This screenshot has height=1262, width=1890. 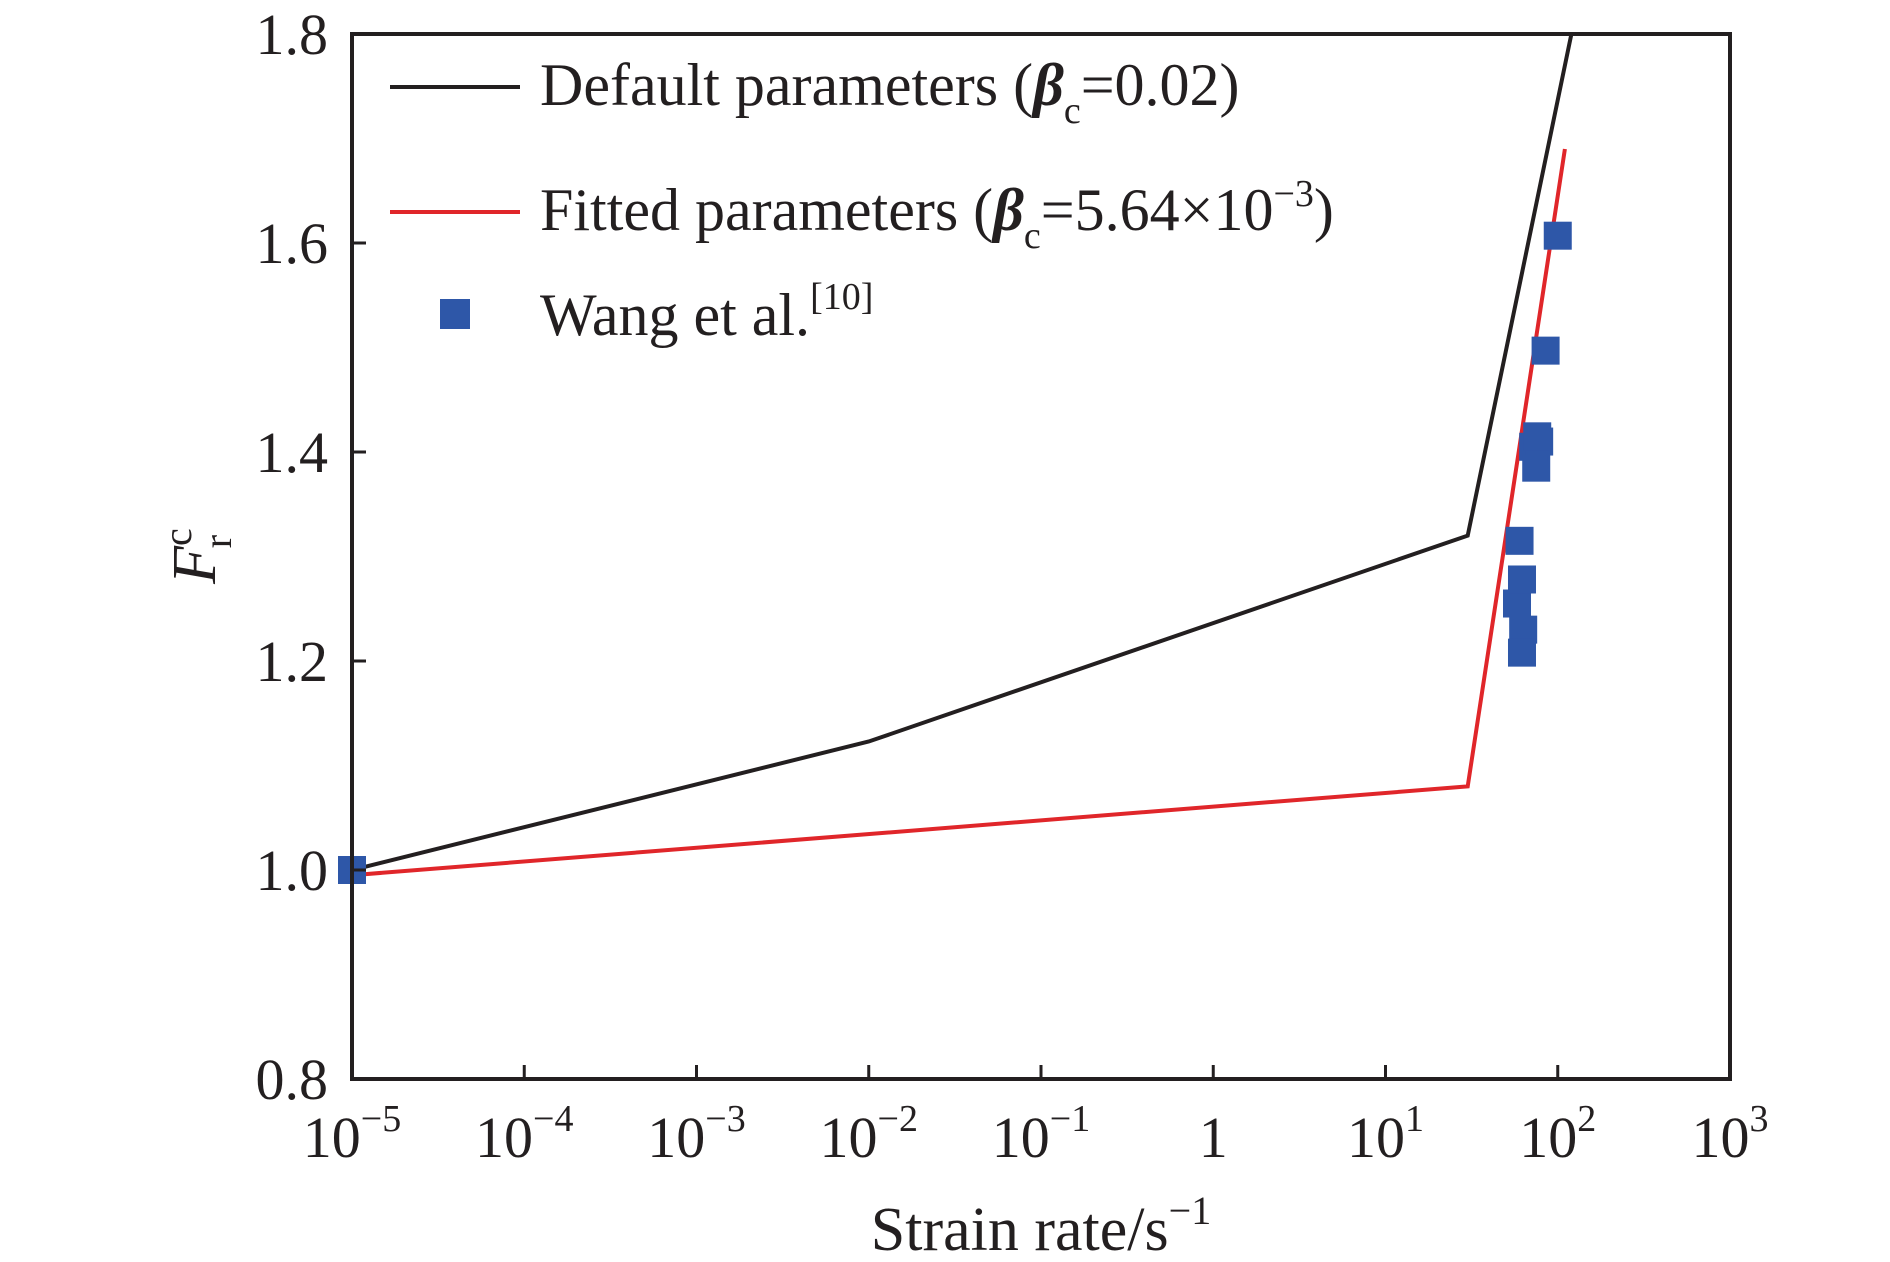 I want to click on x-tick-label: 10¹, so click(x=1385, y=1134).